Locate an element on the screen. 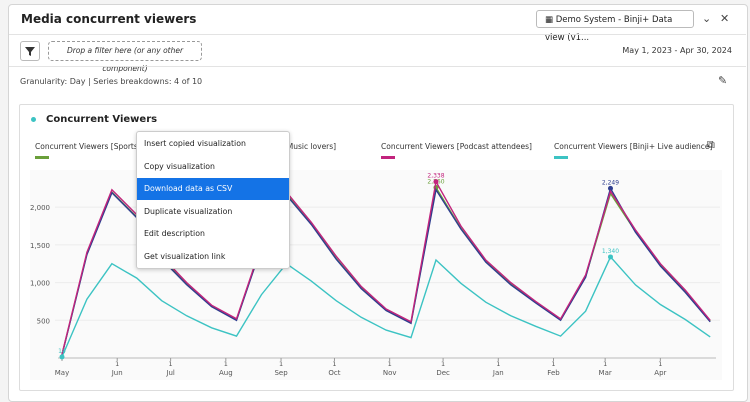 The height and width of the screenshot is (402, 750). date-range: May 1, 2023 - Apr 30, 2024 is located at coordinates (677, 50).